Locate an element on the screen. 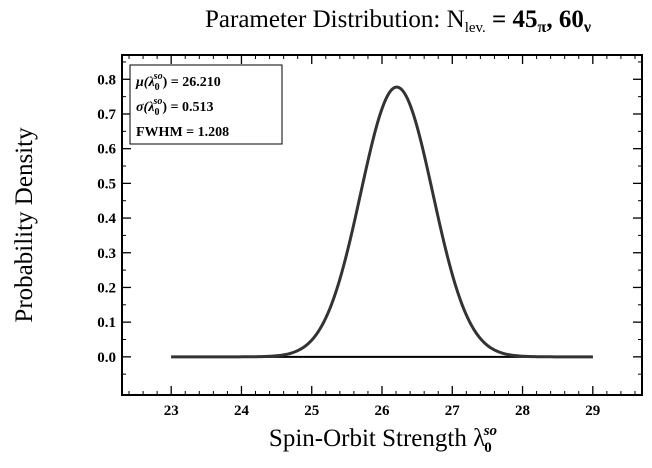 The image size is (652, 468). chart-title-tail: = 45 is located at coordinates (512, 19).